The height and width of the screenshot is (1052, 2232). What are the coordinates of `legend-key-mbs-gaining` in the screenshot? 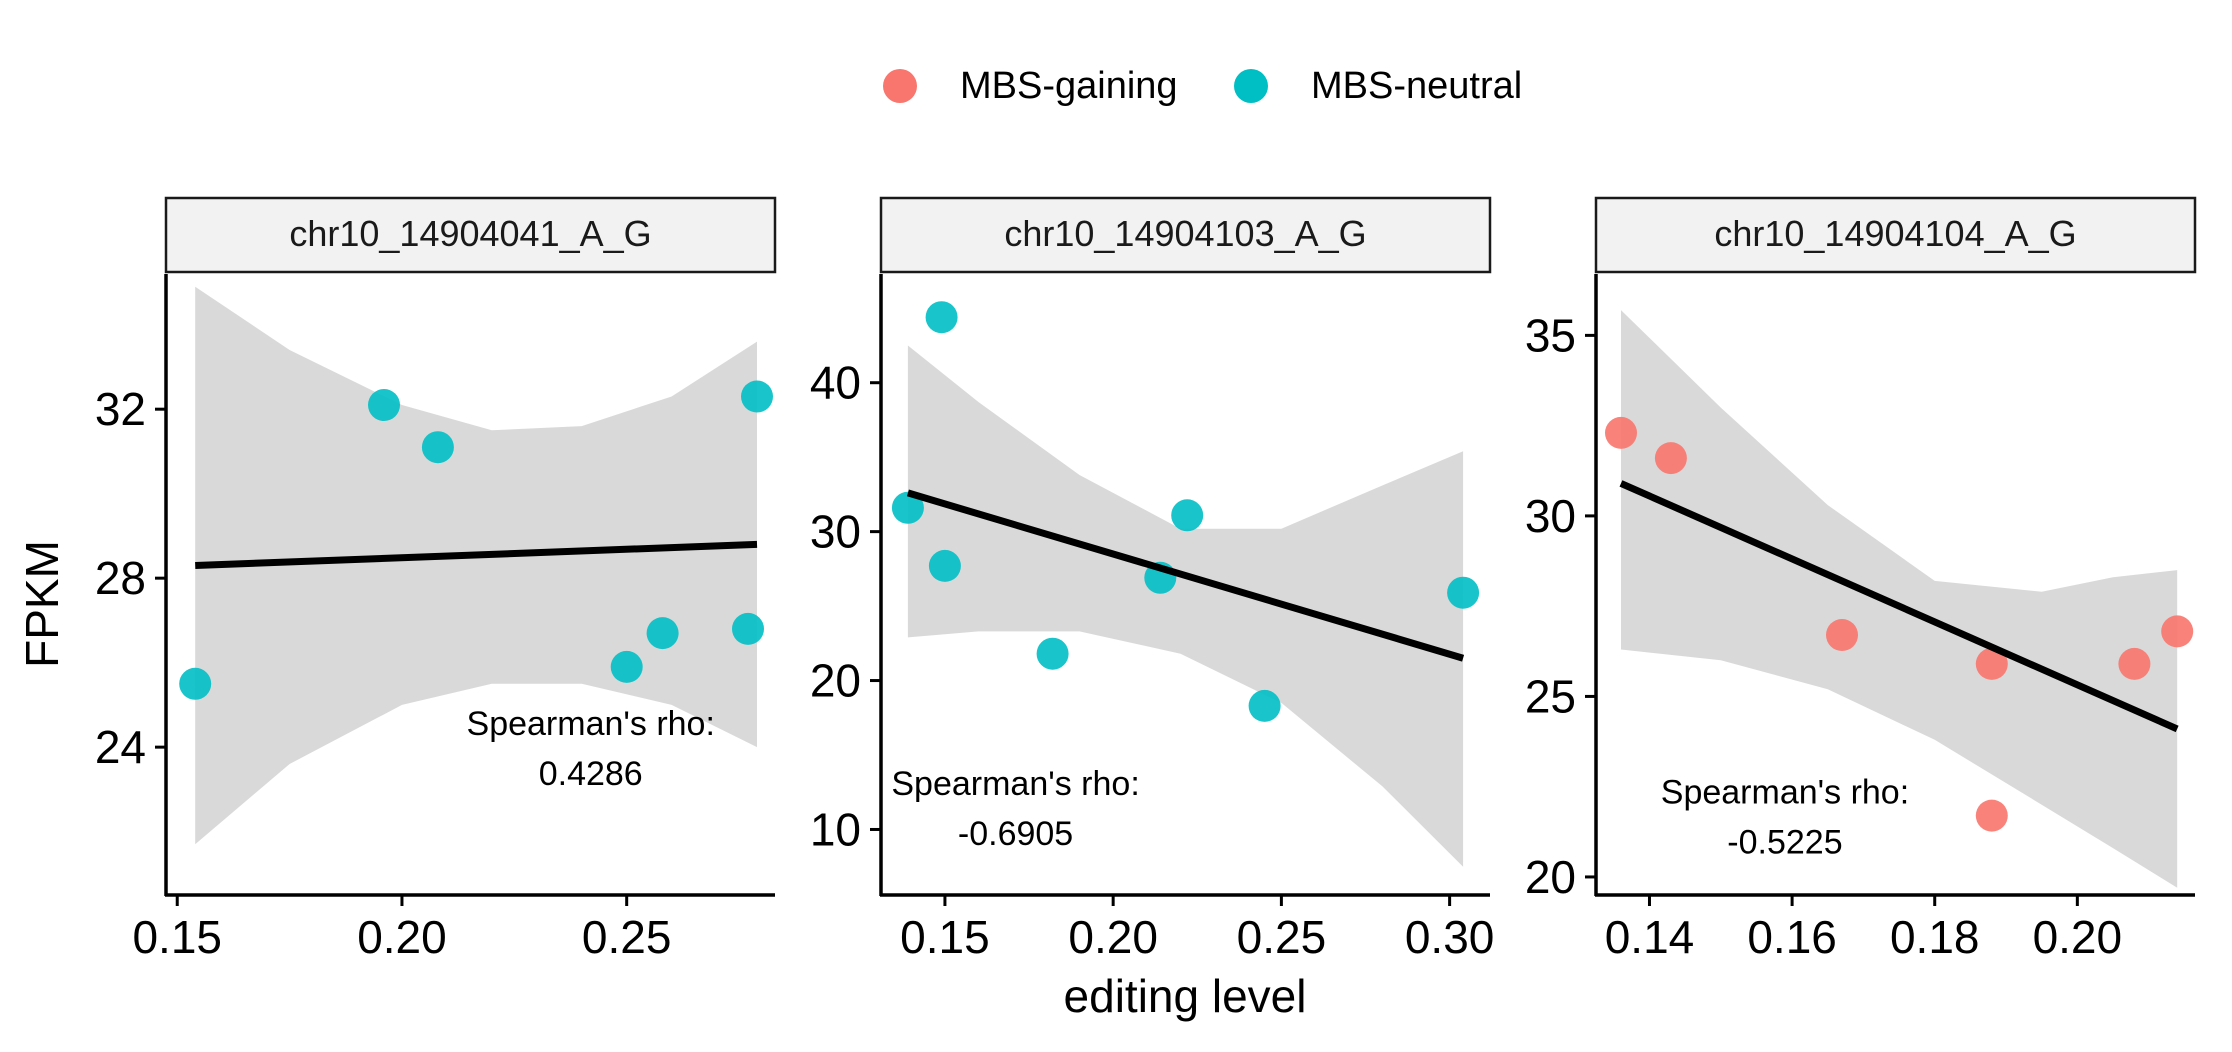 It's located at (900, 86).